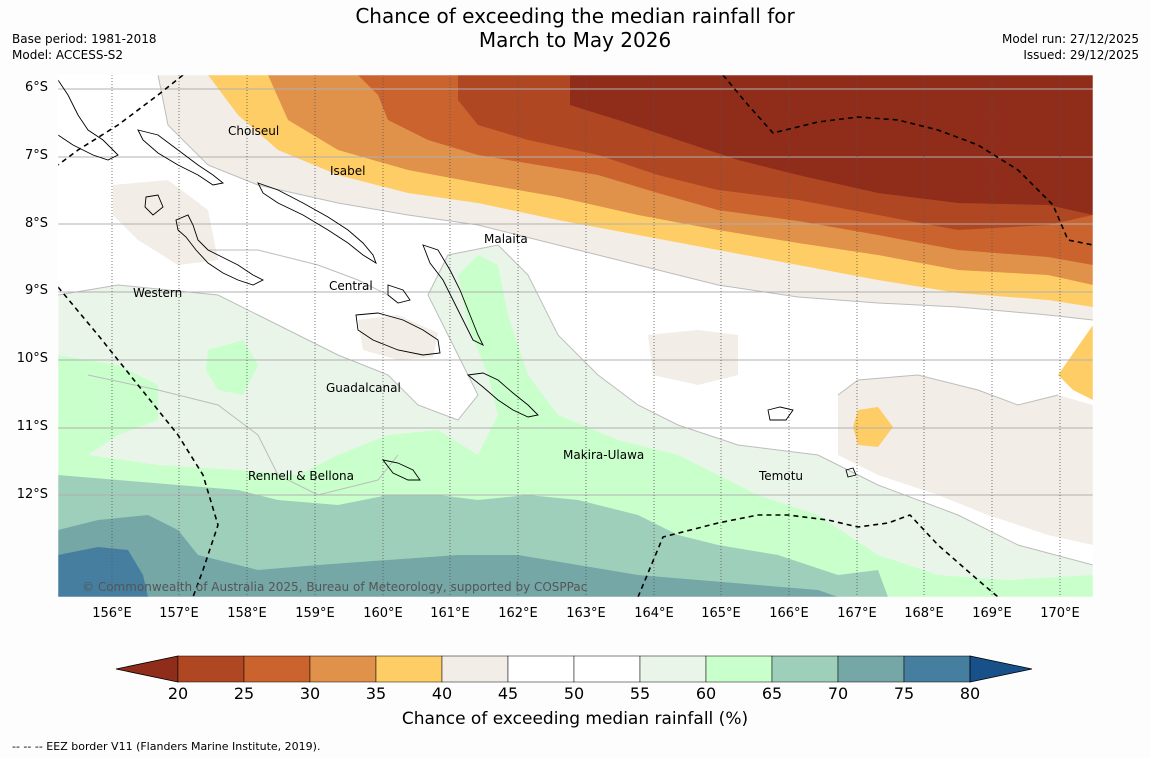 The height and width of the screenshot is (758, 1150). I want to click on colorbar-extend-low, so click(147, 669).